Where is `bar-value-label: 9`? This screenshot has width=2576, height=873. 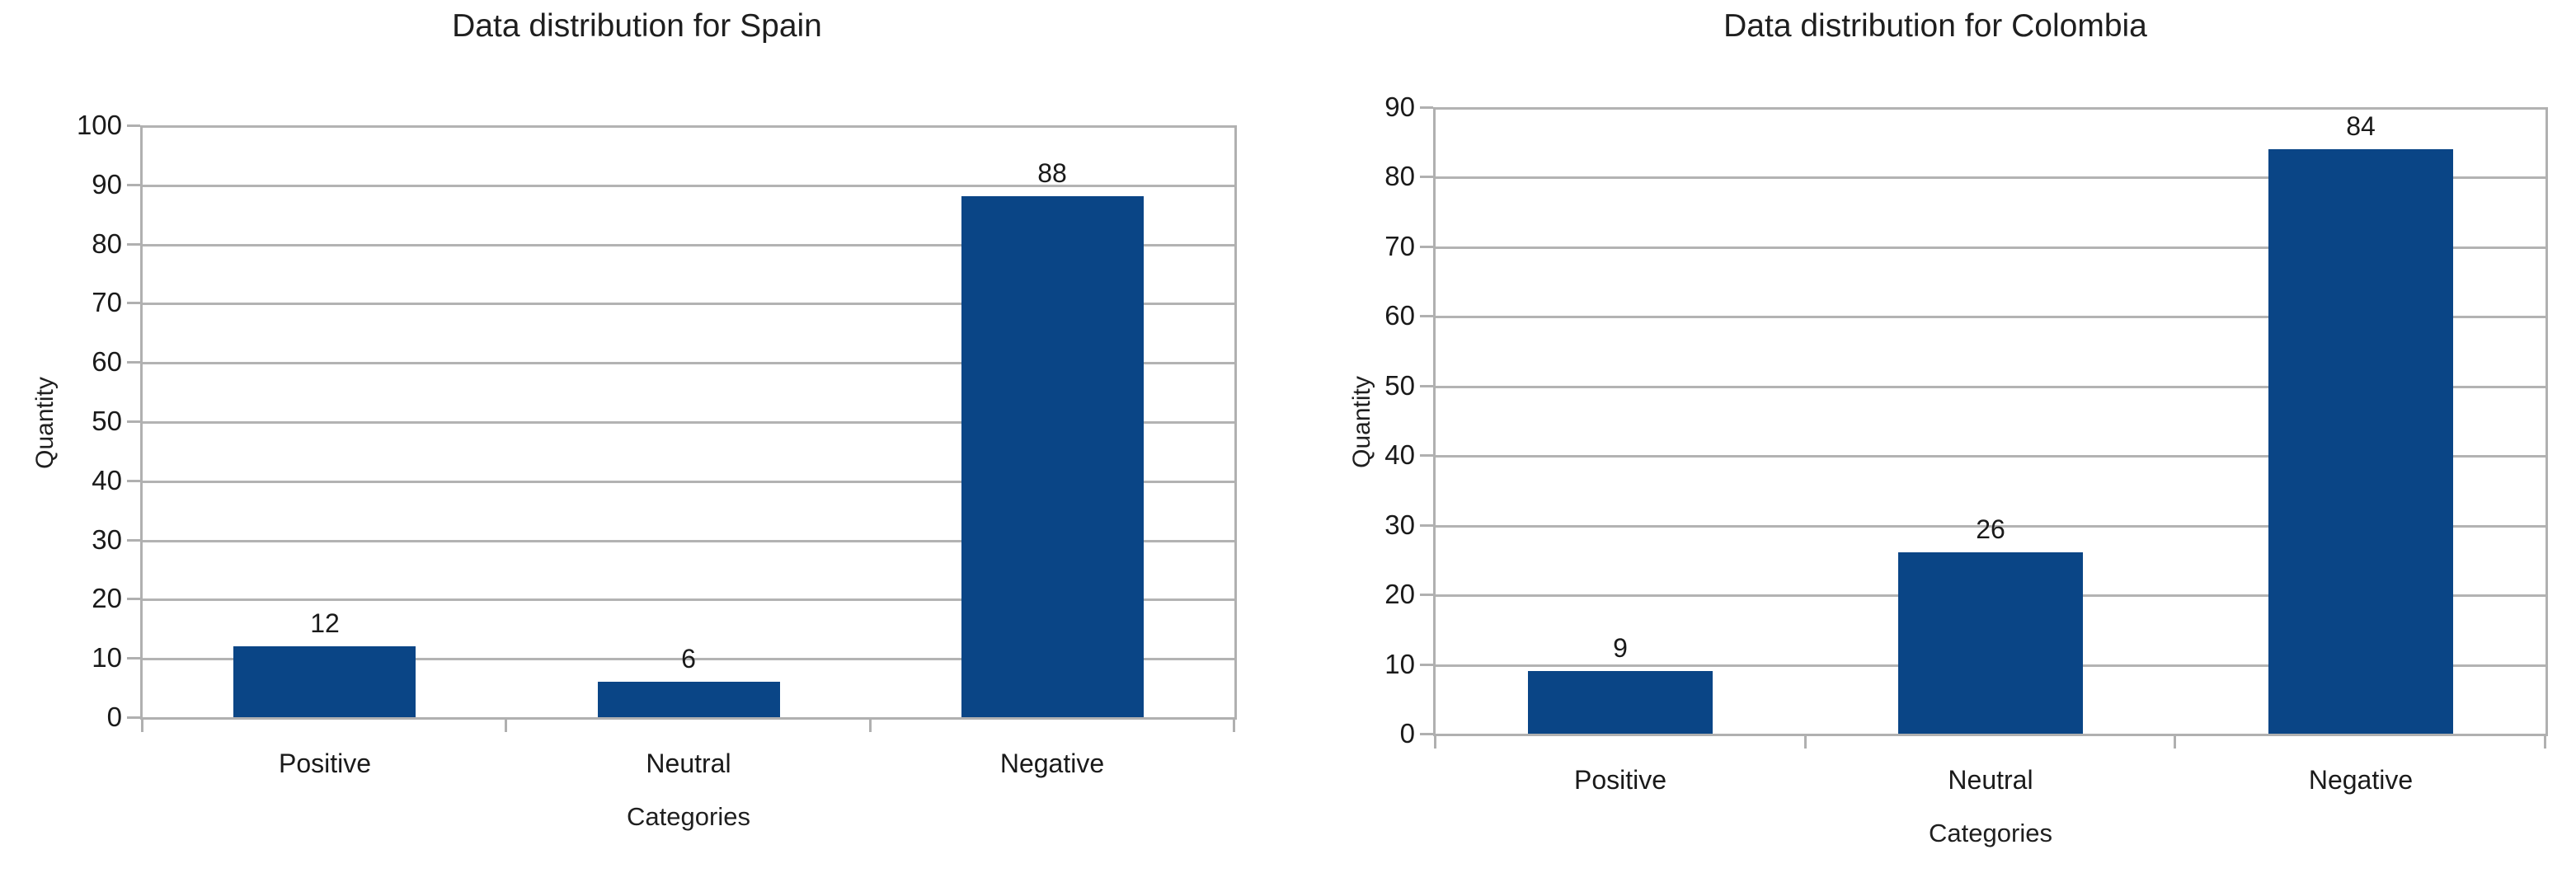
bar-value-label: 9 is located at coordinates (1620, 648).